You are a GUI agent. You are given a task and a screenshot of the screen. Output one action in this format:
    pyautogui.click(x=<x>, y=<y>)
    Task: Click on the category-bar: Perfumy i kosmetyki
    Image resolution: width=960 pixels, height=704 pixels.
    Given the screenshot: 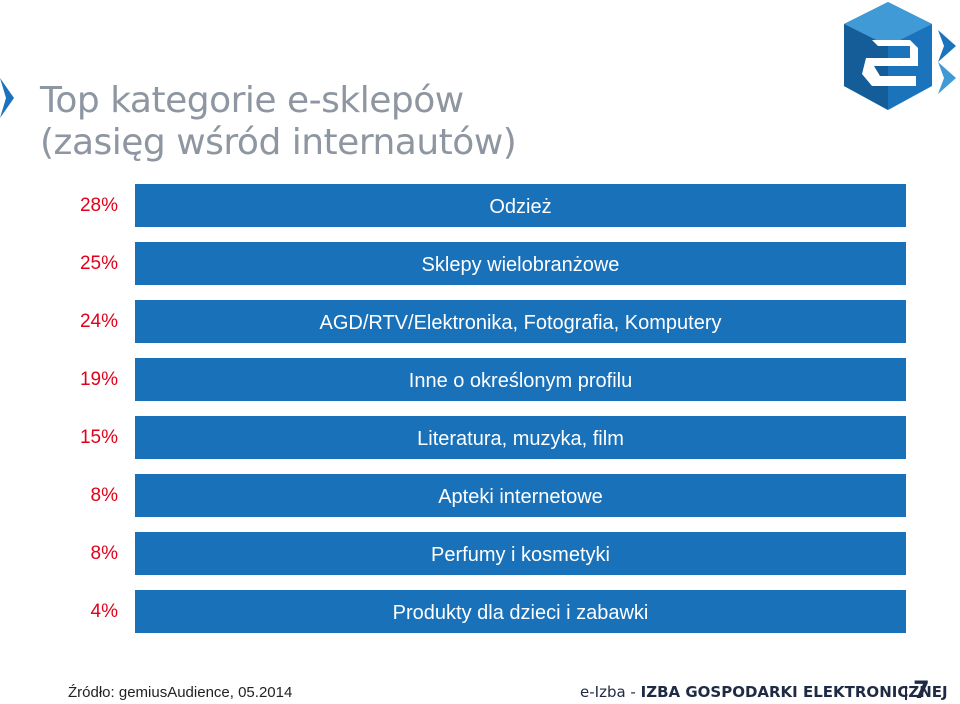 What is the action you would take?
    pyautogui.click(x=520, y=553)
    